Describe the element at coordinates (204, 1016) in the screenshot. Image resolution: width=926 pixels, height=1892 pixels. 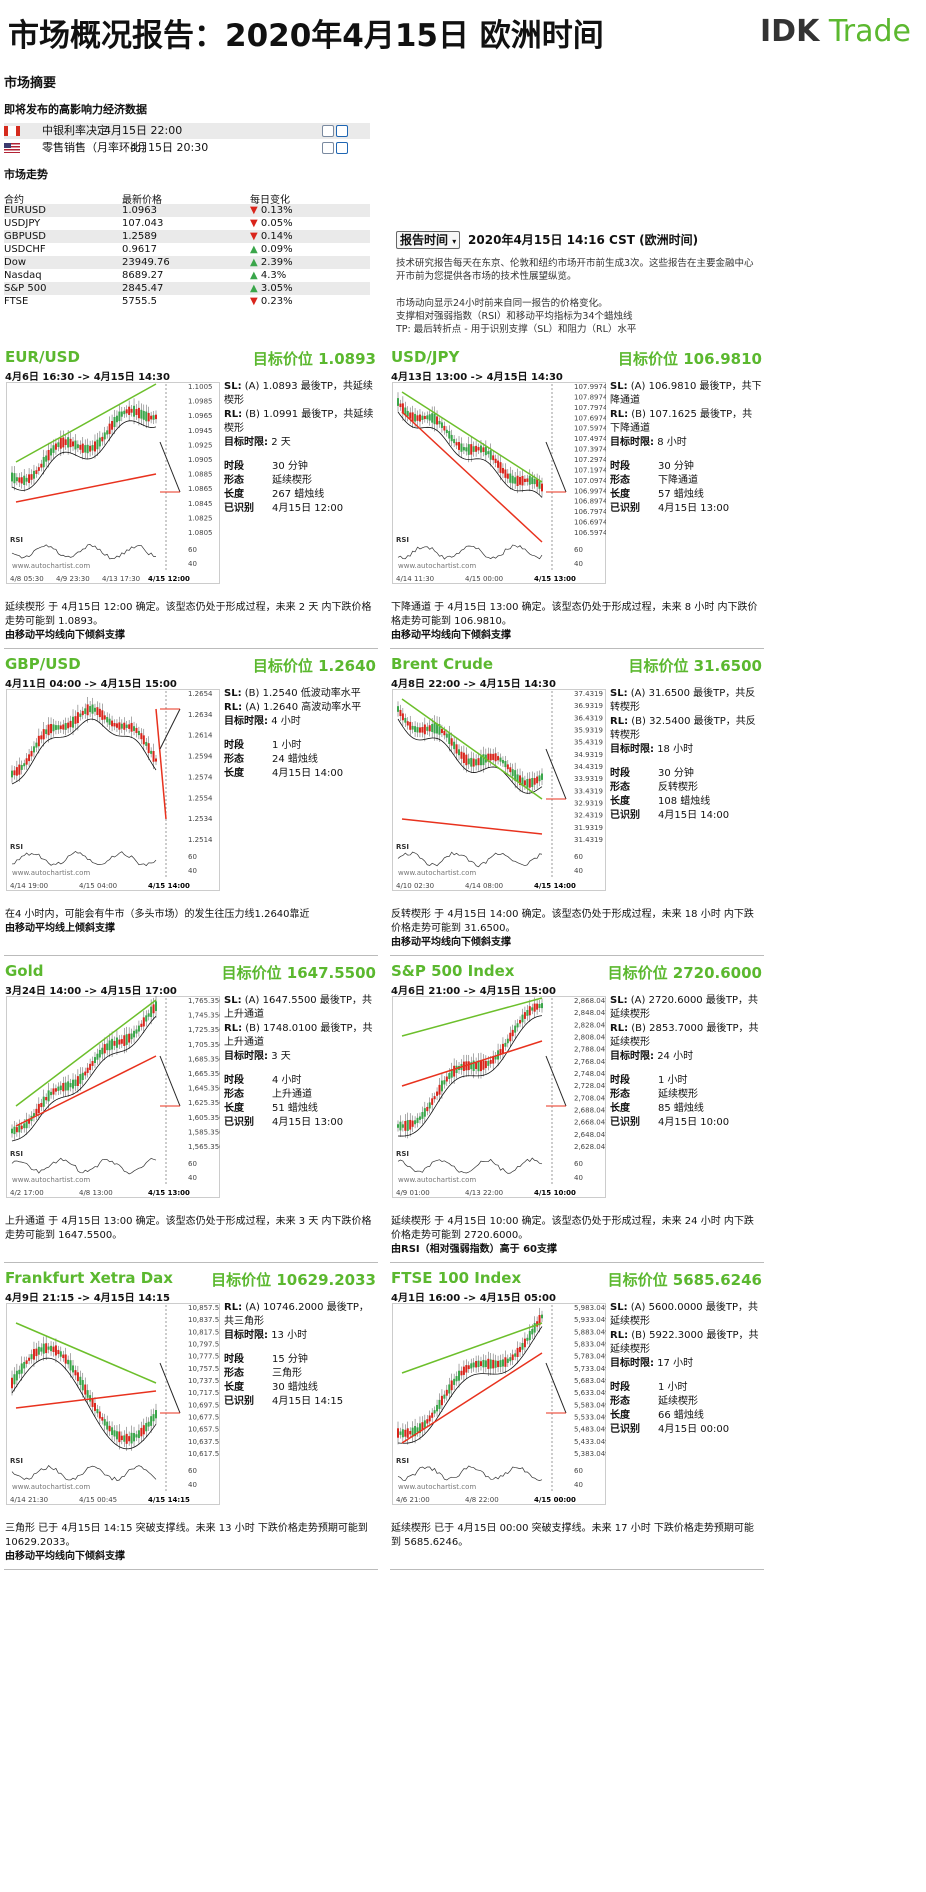
I see `y-tick-label: 1,745.3567` at that location.